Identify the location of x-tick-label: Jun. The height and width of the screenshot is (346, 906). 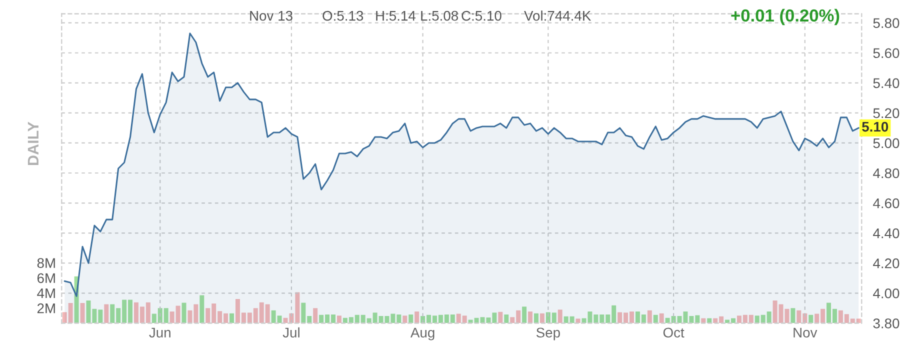
(159, 333).